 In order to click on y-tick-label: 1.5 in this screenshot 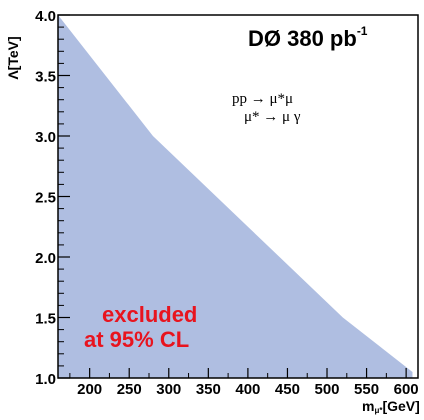, I will do `click(45, 319)`.